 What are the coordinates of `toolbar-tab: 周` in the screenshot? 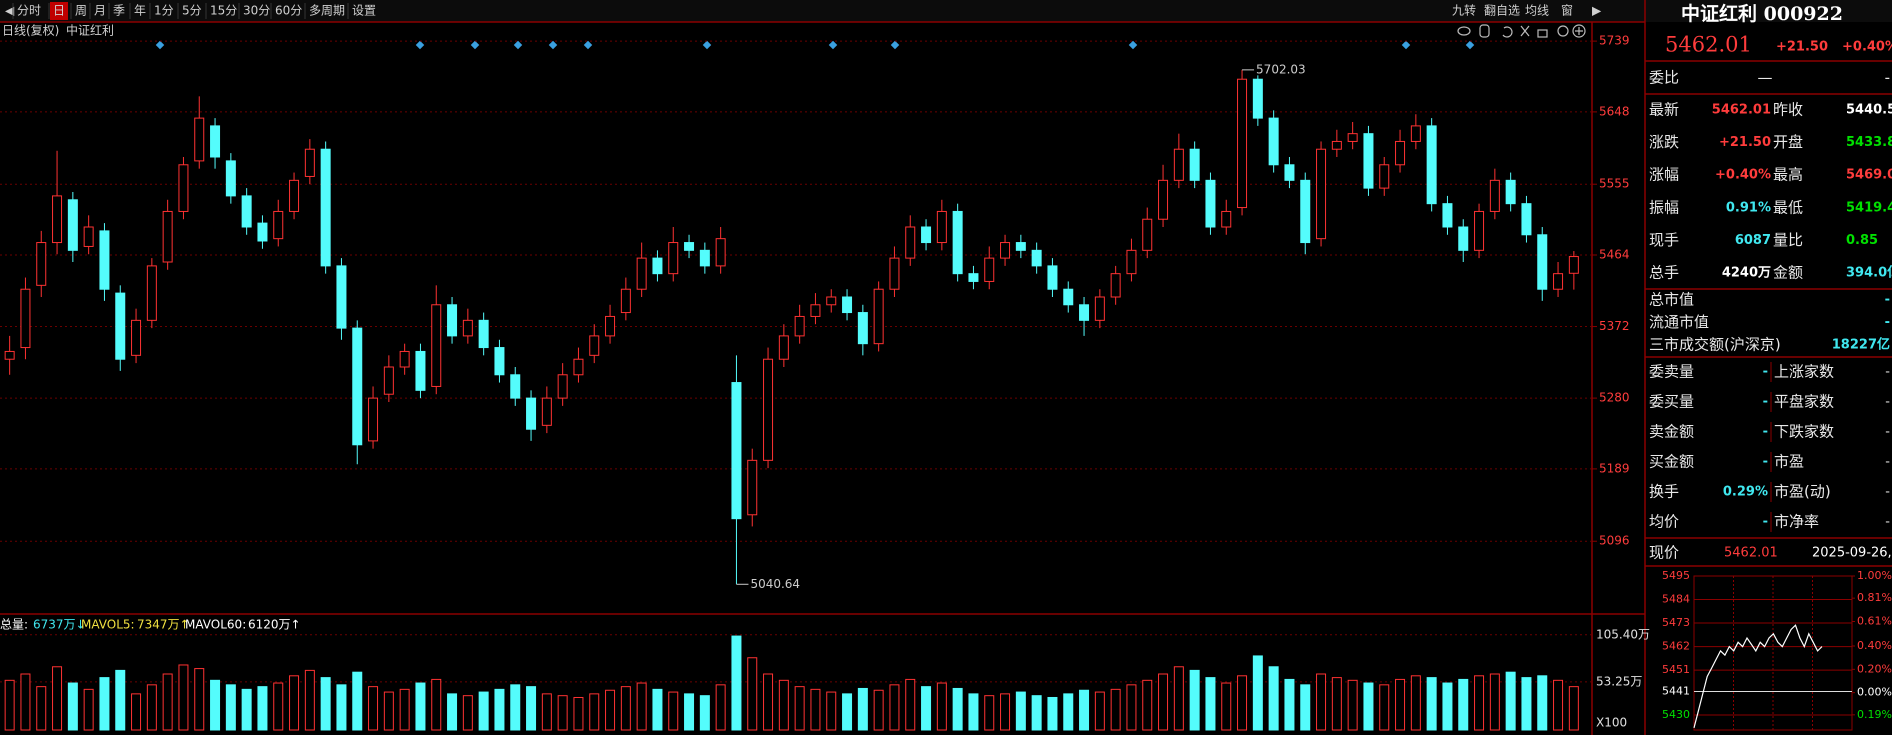 It's located at (81, 11).